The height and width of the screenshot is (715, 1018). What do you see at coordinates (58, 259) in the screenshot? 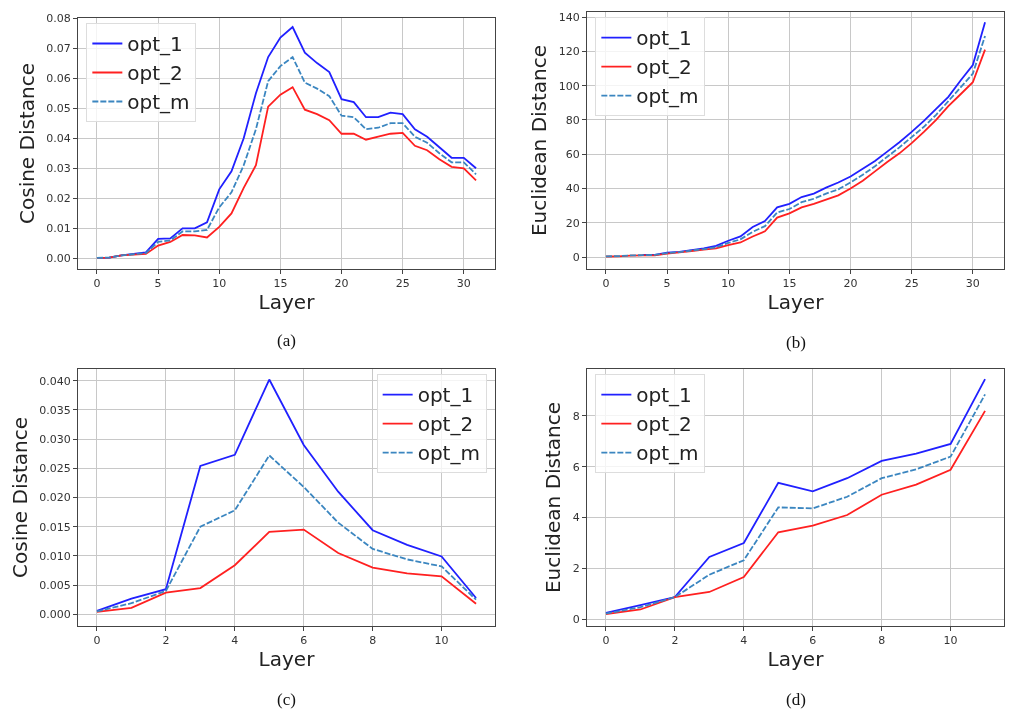
I see `y-tick-label: 0.00` at bounding box center [58, 259].